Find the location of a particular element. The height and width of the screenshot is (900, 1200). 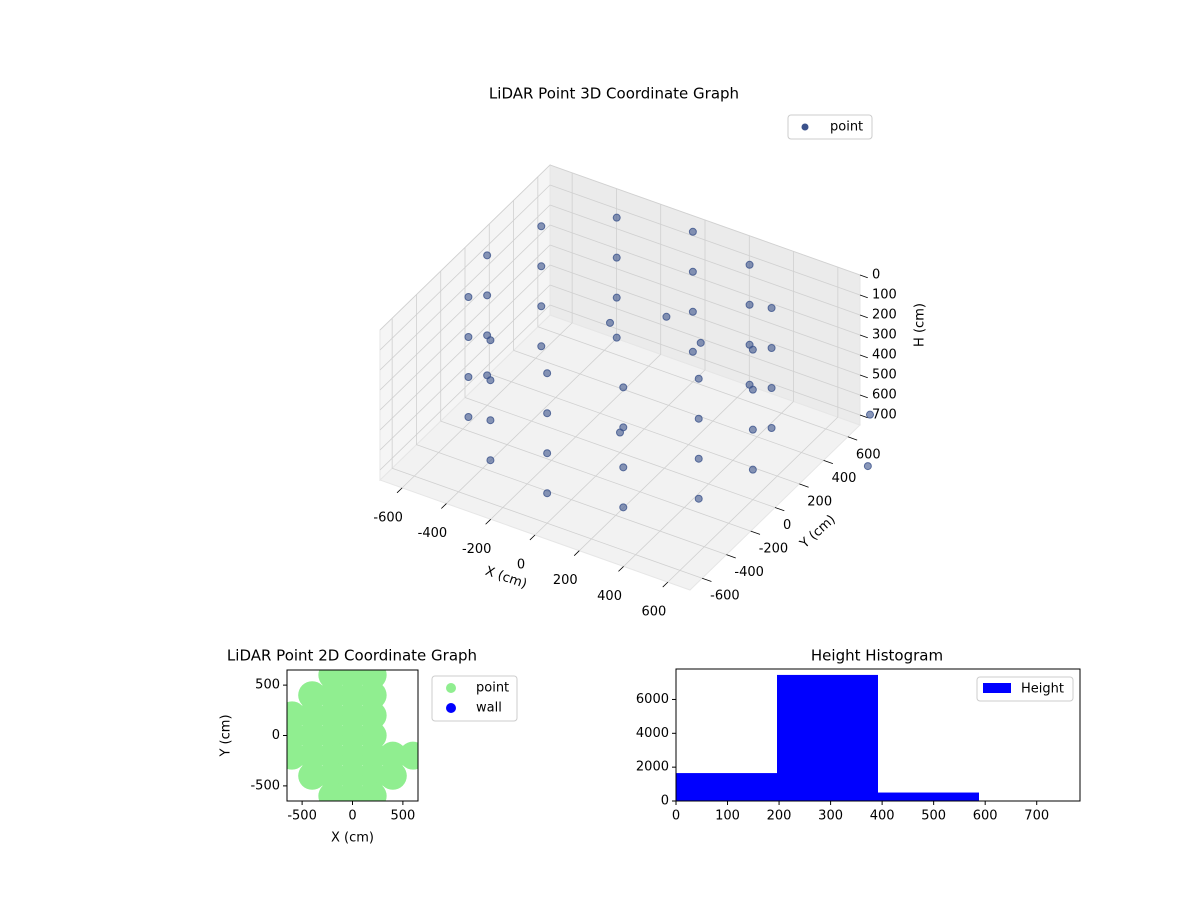

y-tick-label: -400 is located at coordinates (749, 572).